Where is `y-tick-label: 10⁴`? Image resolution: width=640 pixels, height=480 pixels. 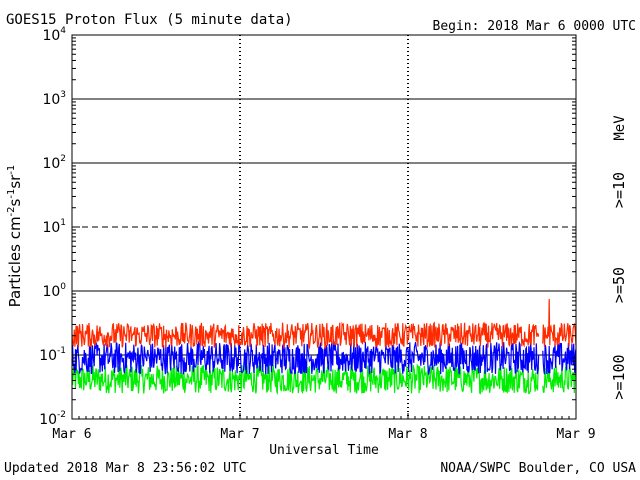
y-tick-label: 10⁴ is located at coordinates (54, 35).